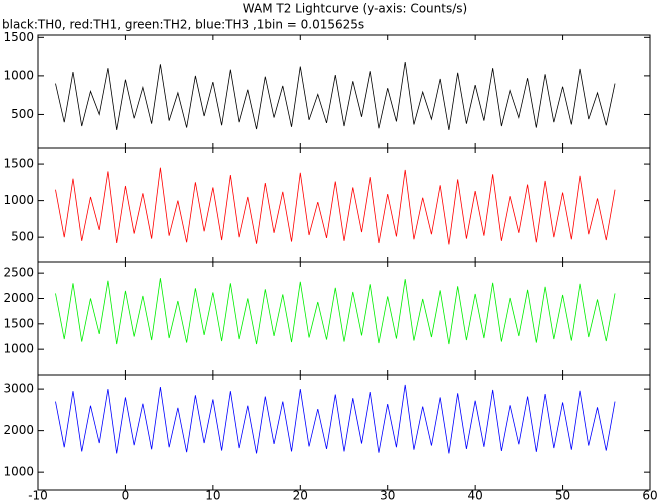  Describe the element at coordinates (355, 9) in the screenshot. I see `chart-title: WAM T2 Lightcurve (y-axis: Counts/s)` at that location.